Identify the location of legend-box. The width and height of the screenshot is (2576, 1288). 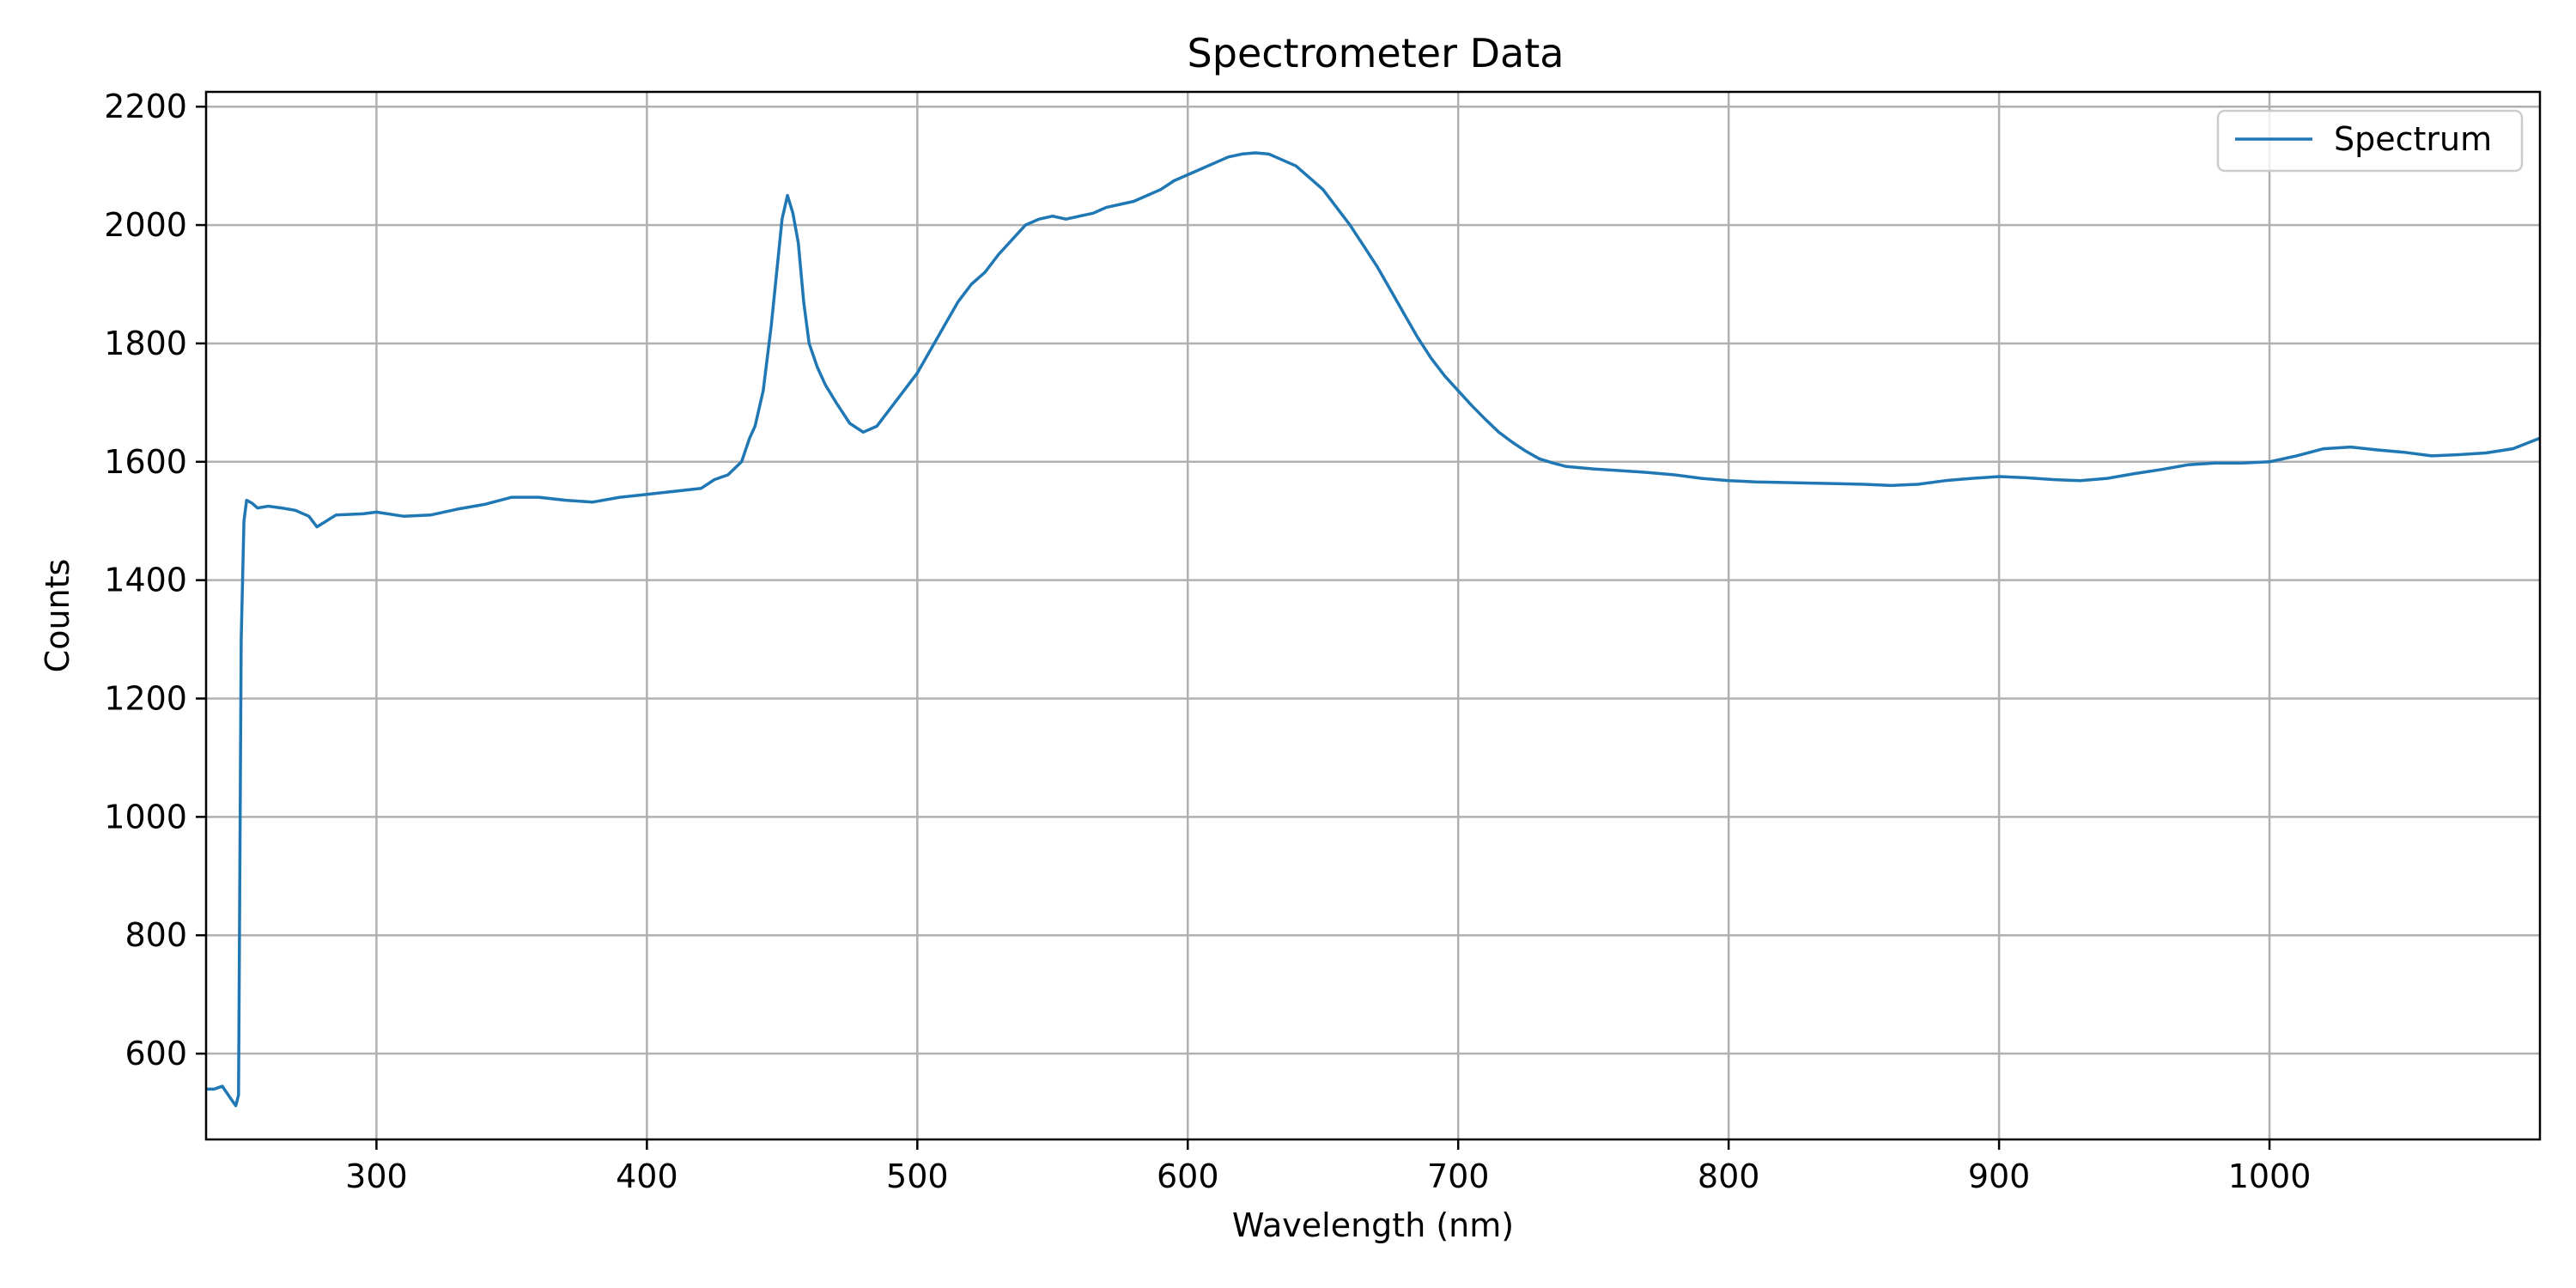
(2370, 141).